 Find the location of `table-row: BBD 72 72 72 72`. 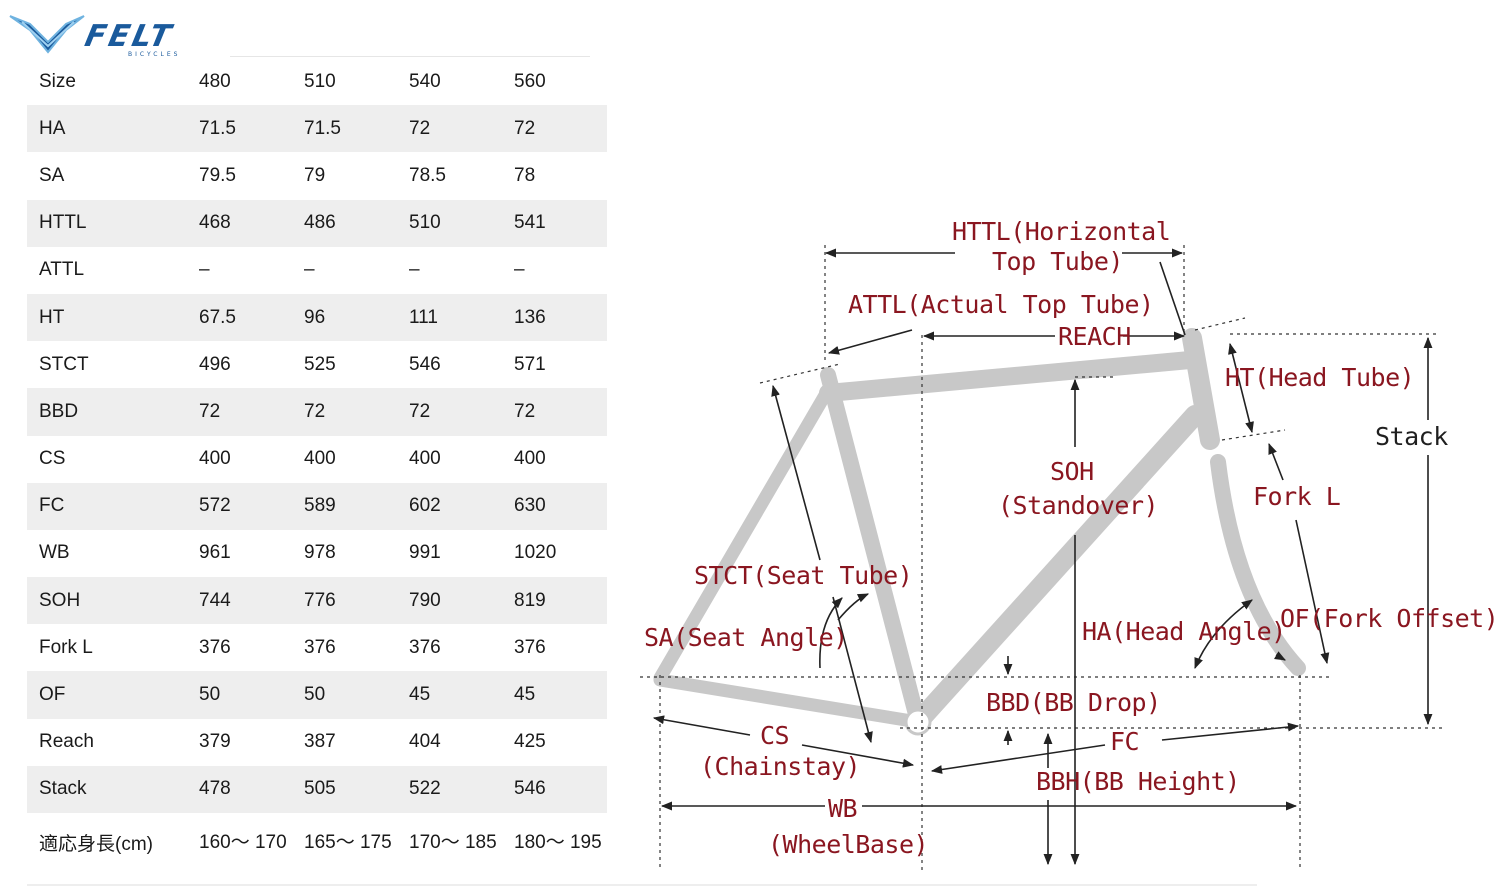

table-row: BBD 72 72 72 72 is located at coordinates (317, 412).